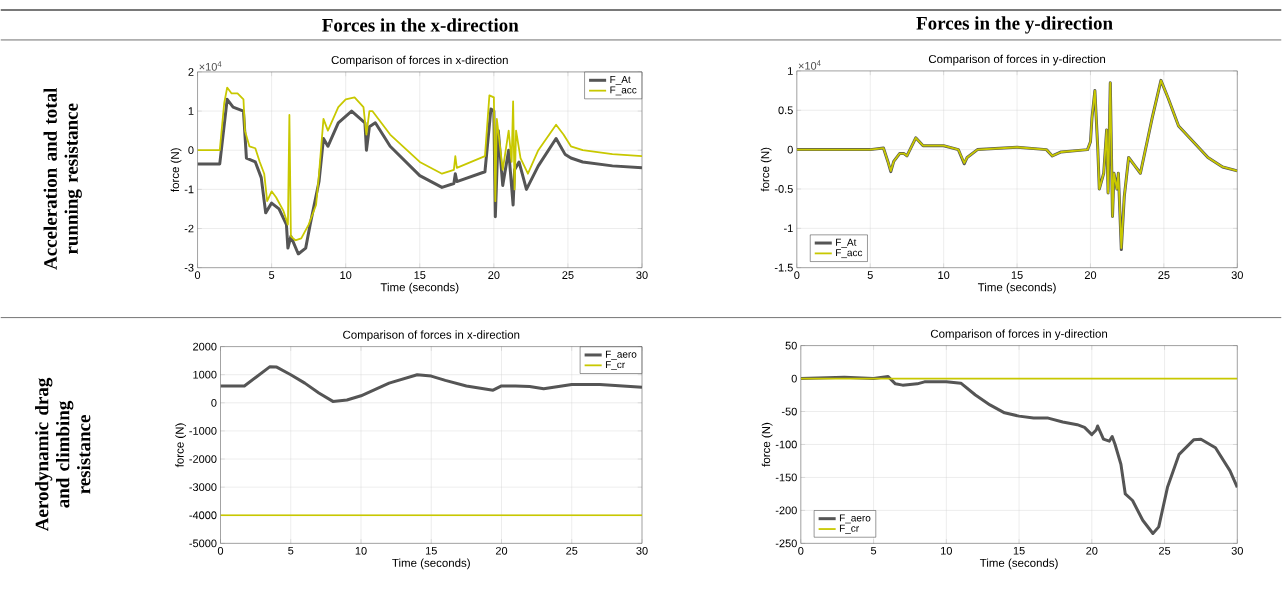  Describe the element at coordinates (789, 411) in the screenshot. I see `y-tick-label: -50` at that location.